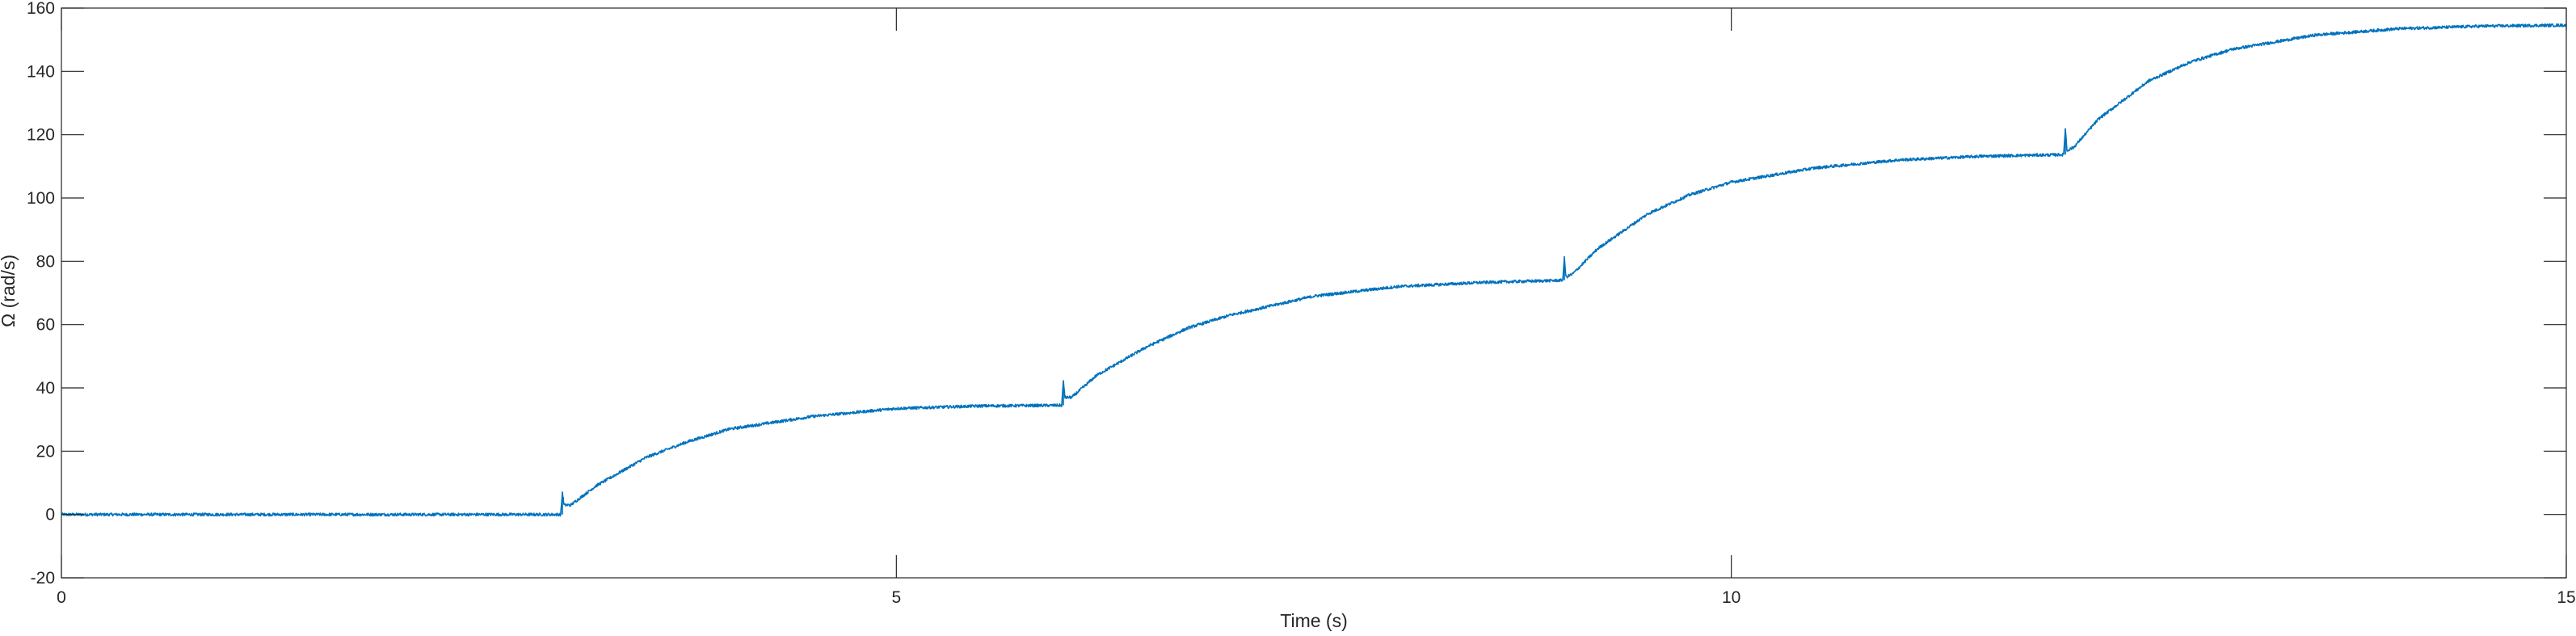  I want to click on x-tick-label: 10, so click(1731, 597).